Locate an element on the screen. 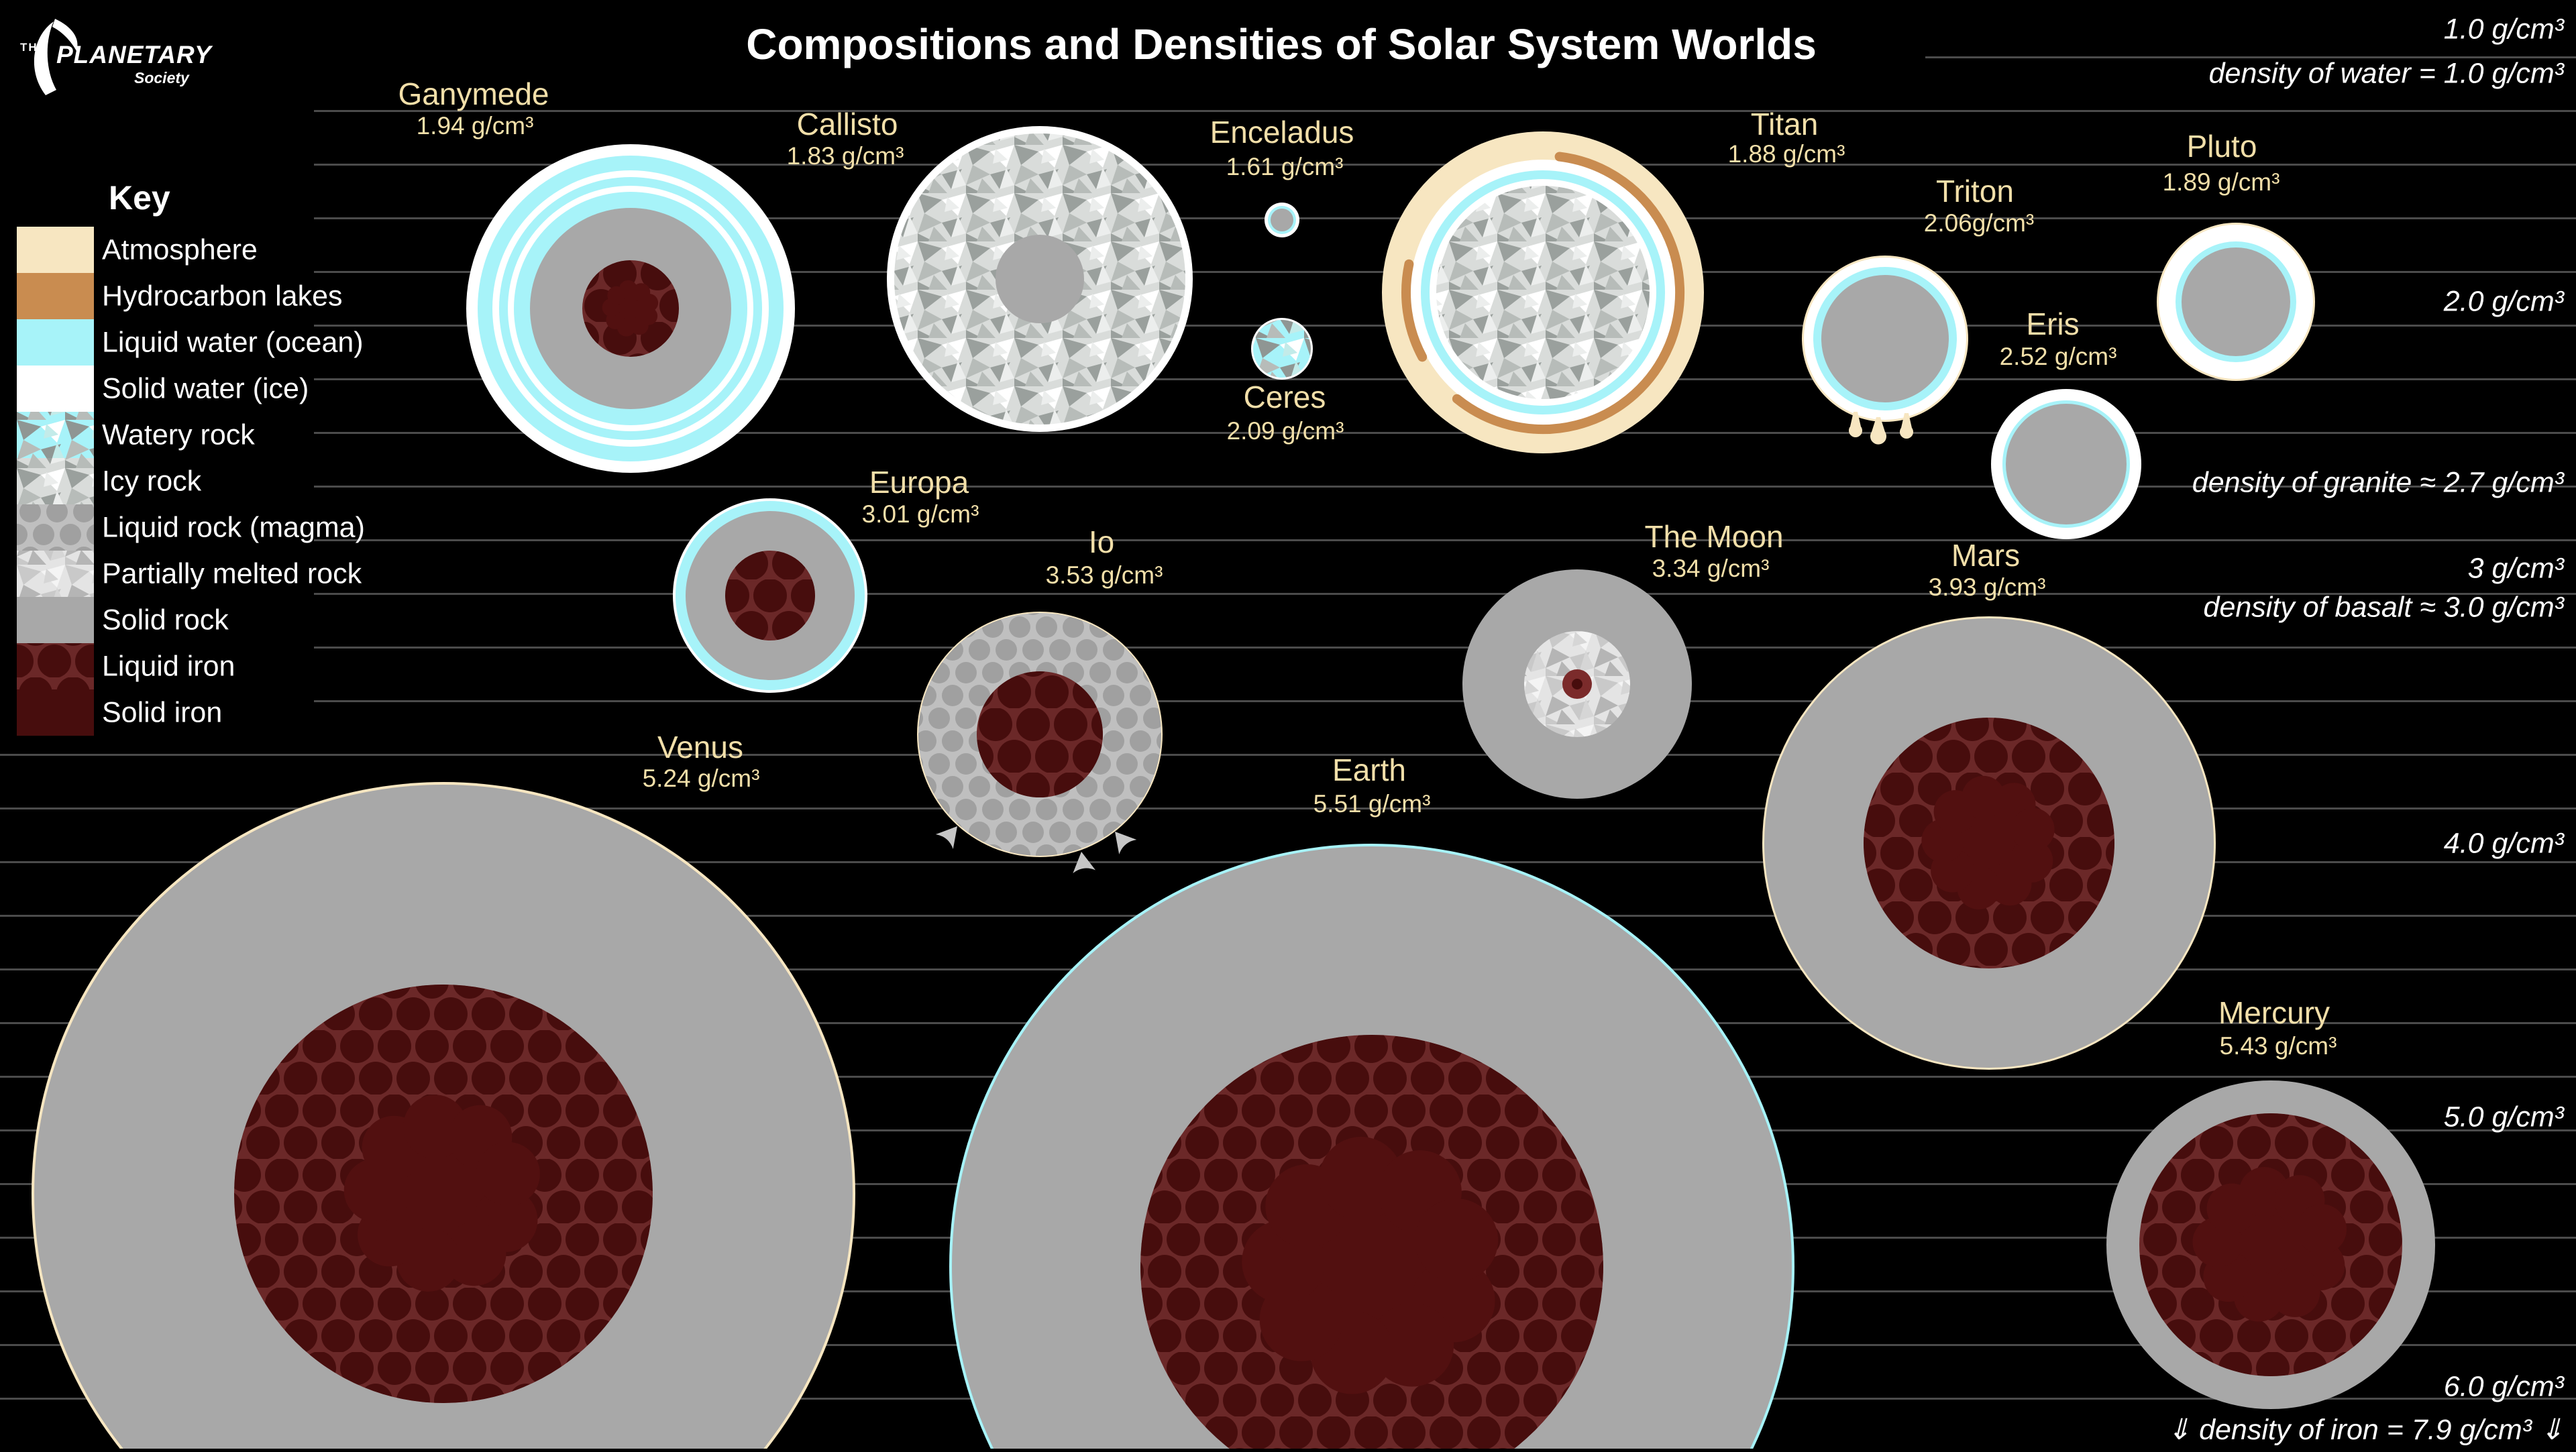 The width and height of the screenshot is (2576, 1452). density-axis-label: ⇓ density of iron = 7.9 g/cm³ ⇓ is located at coordinates (2365, 1430).